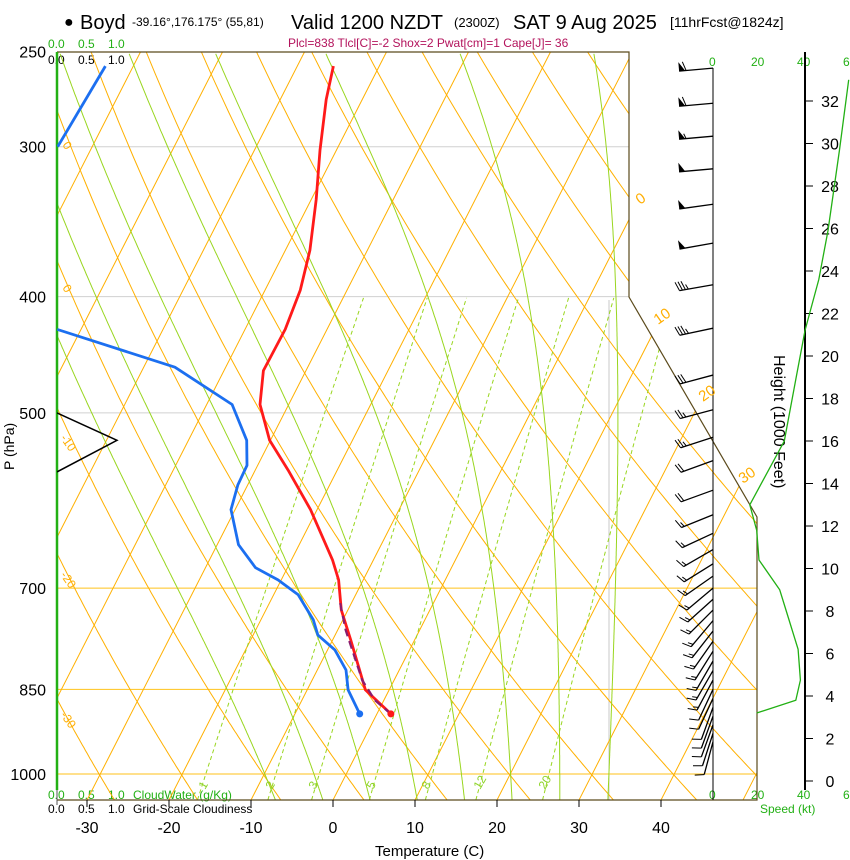 The height and width of the screenshot is (860, 850). What do you see at coordinates (67, 289) in the screenshot?
I see `dry-adiabat-label: 0` at bounding box center [67, 289].